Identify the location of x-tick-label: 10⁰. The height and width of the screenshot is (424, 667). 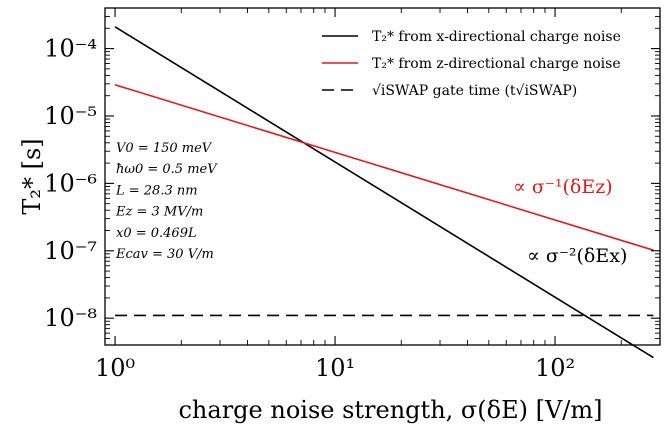
(115, 368).